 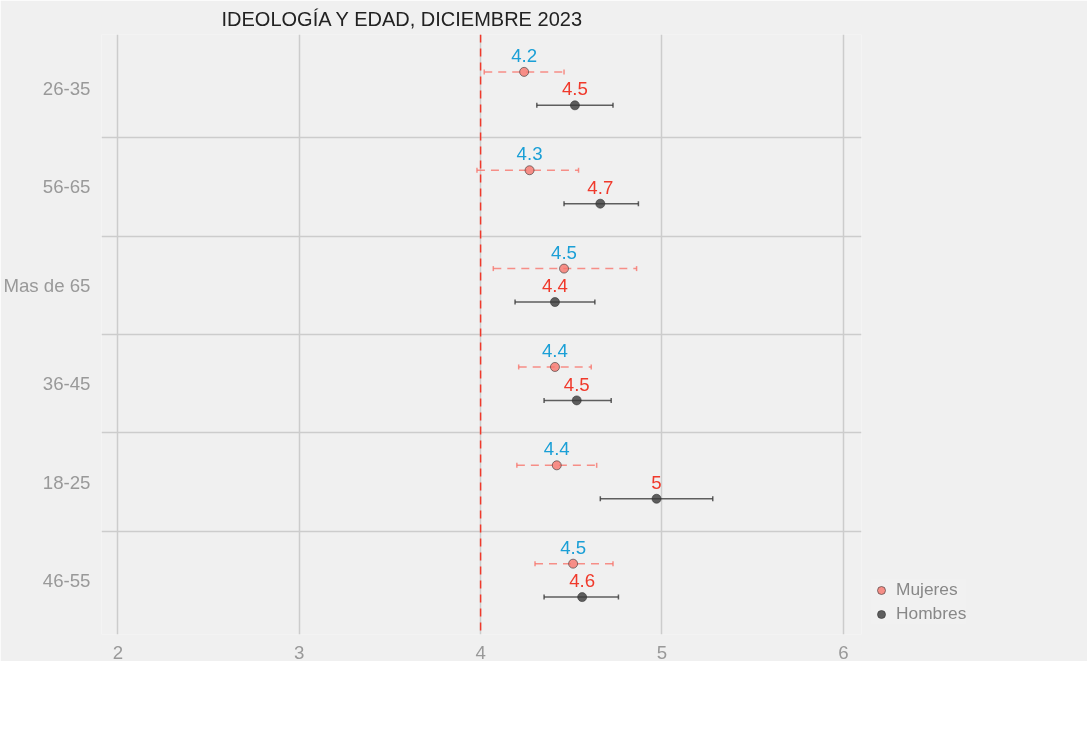 I want to click on y-tick-label: Mas de 65, so click(x=47, y=285).